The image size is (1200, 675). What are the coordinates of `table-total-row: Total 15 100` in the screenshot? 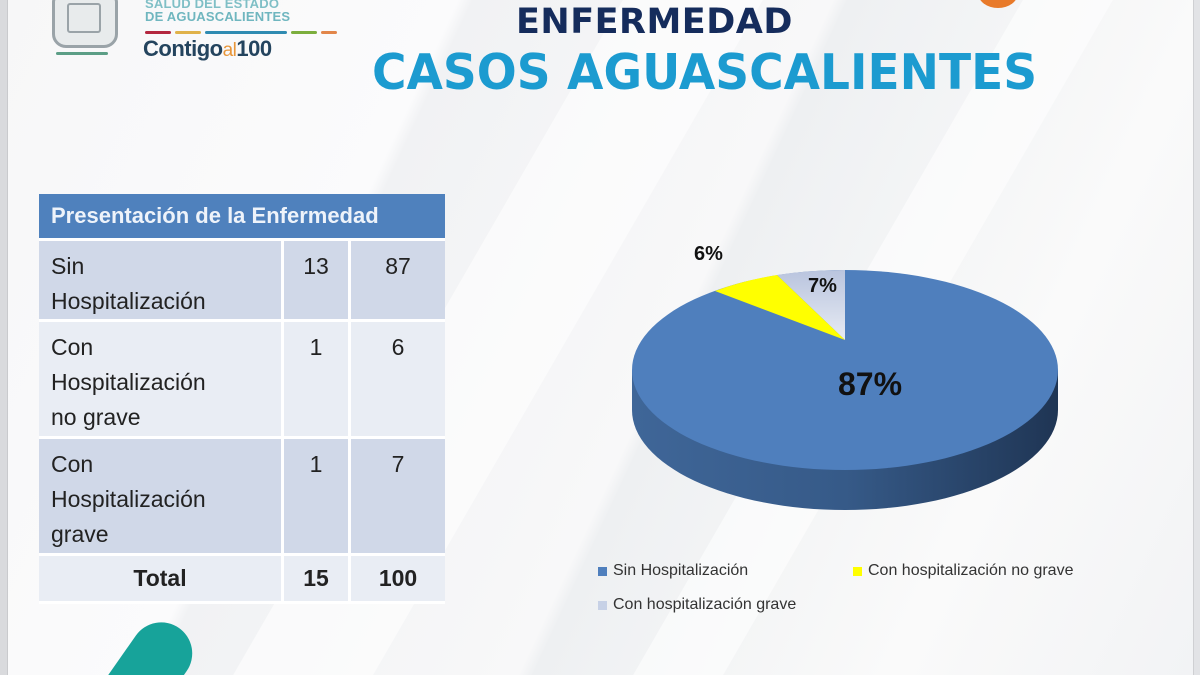 It's located at (242, 580).